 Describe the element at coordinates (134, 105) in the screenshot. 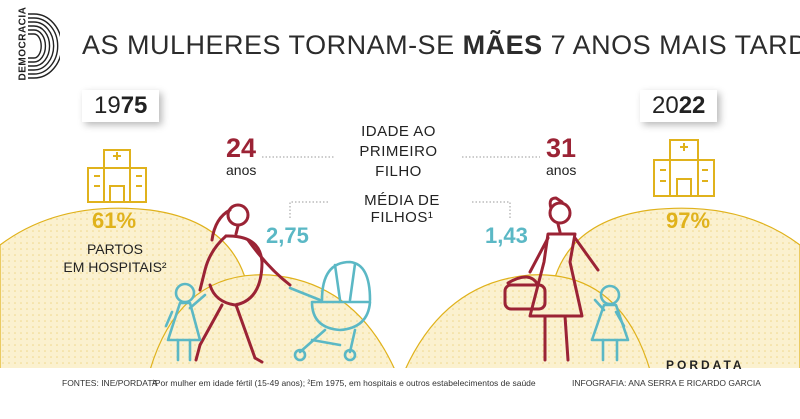

I see `year-left-suffix: 75` at that location.